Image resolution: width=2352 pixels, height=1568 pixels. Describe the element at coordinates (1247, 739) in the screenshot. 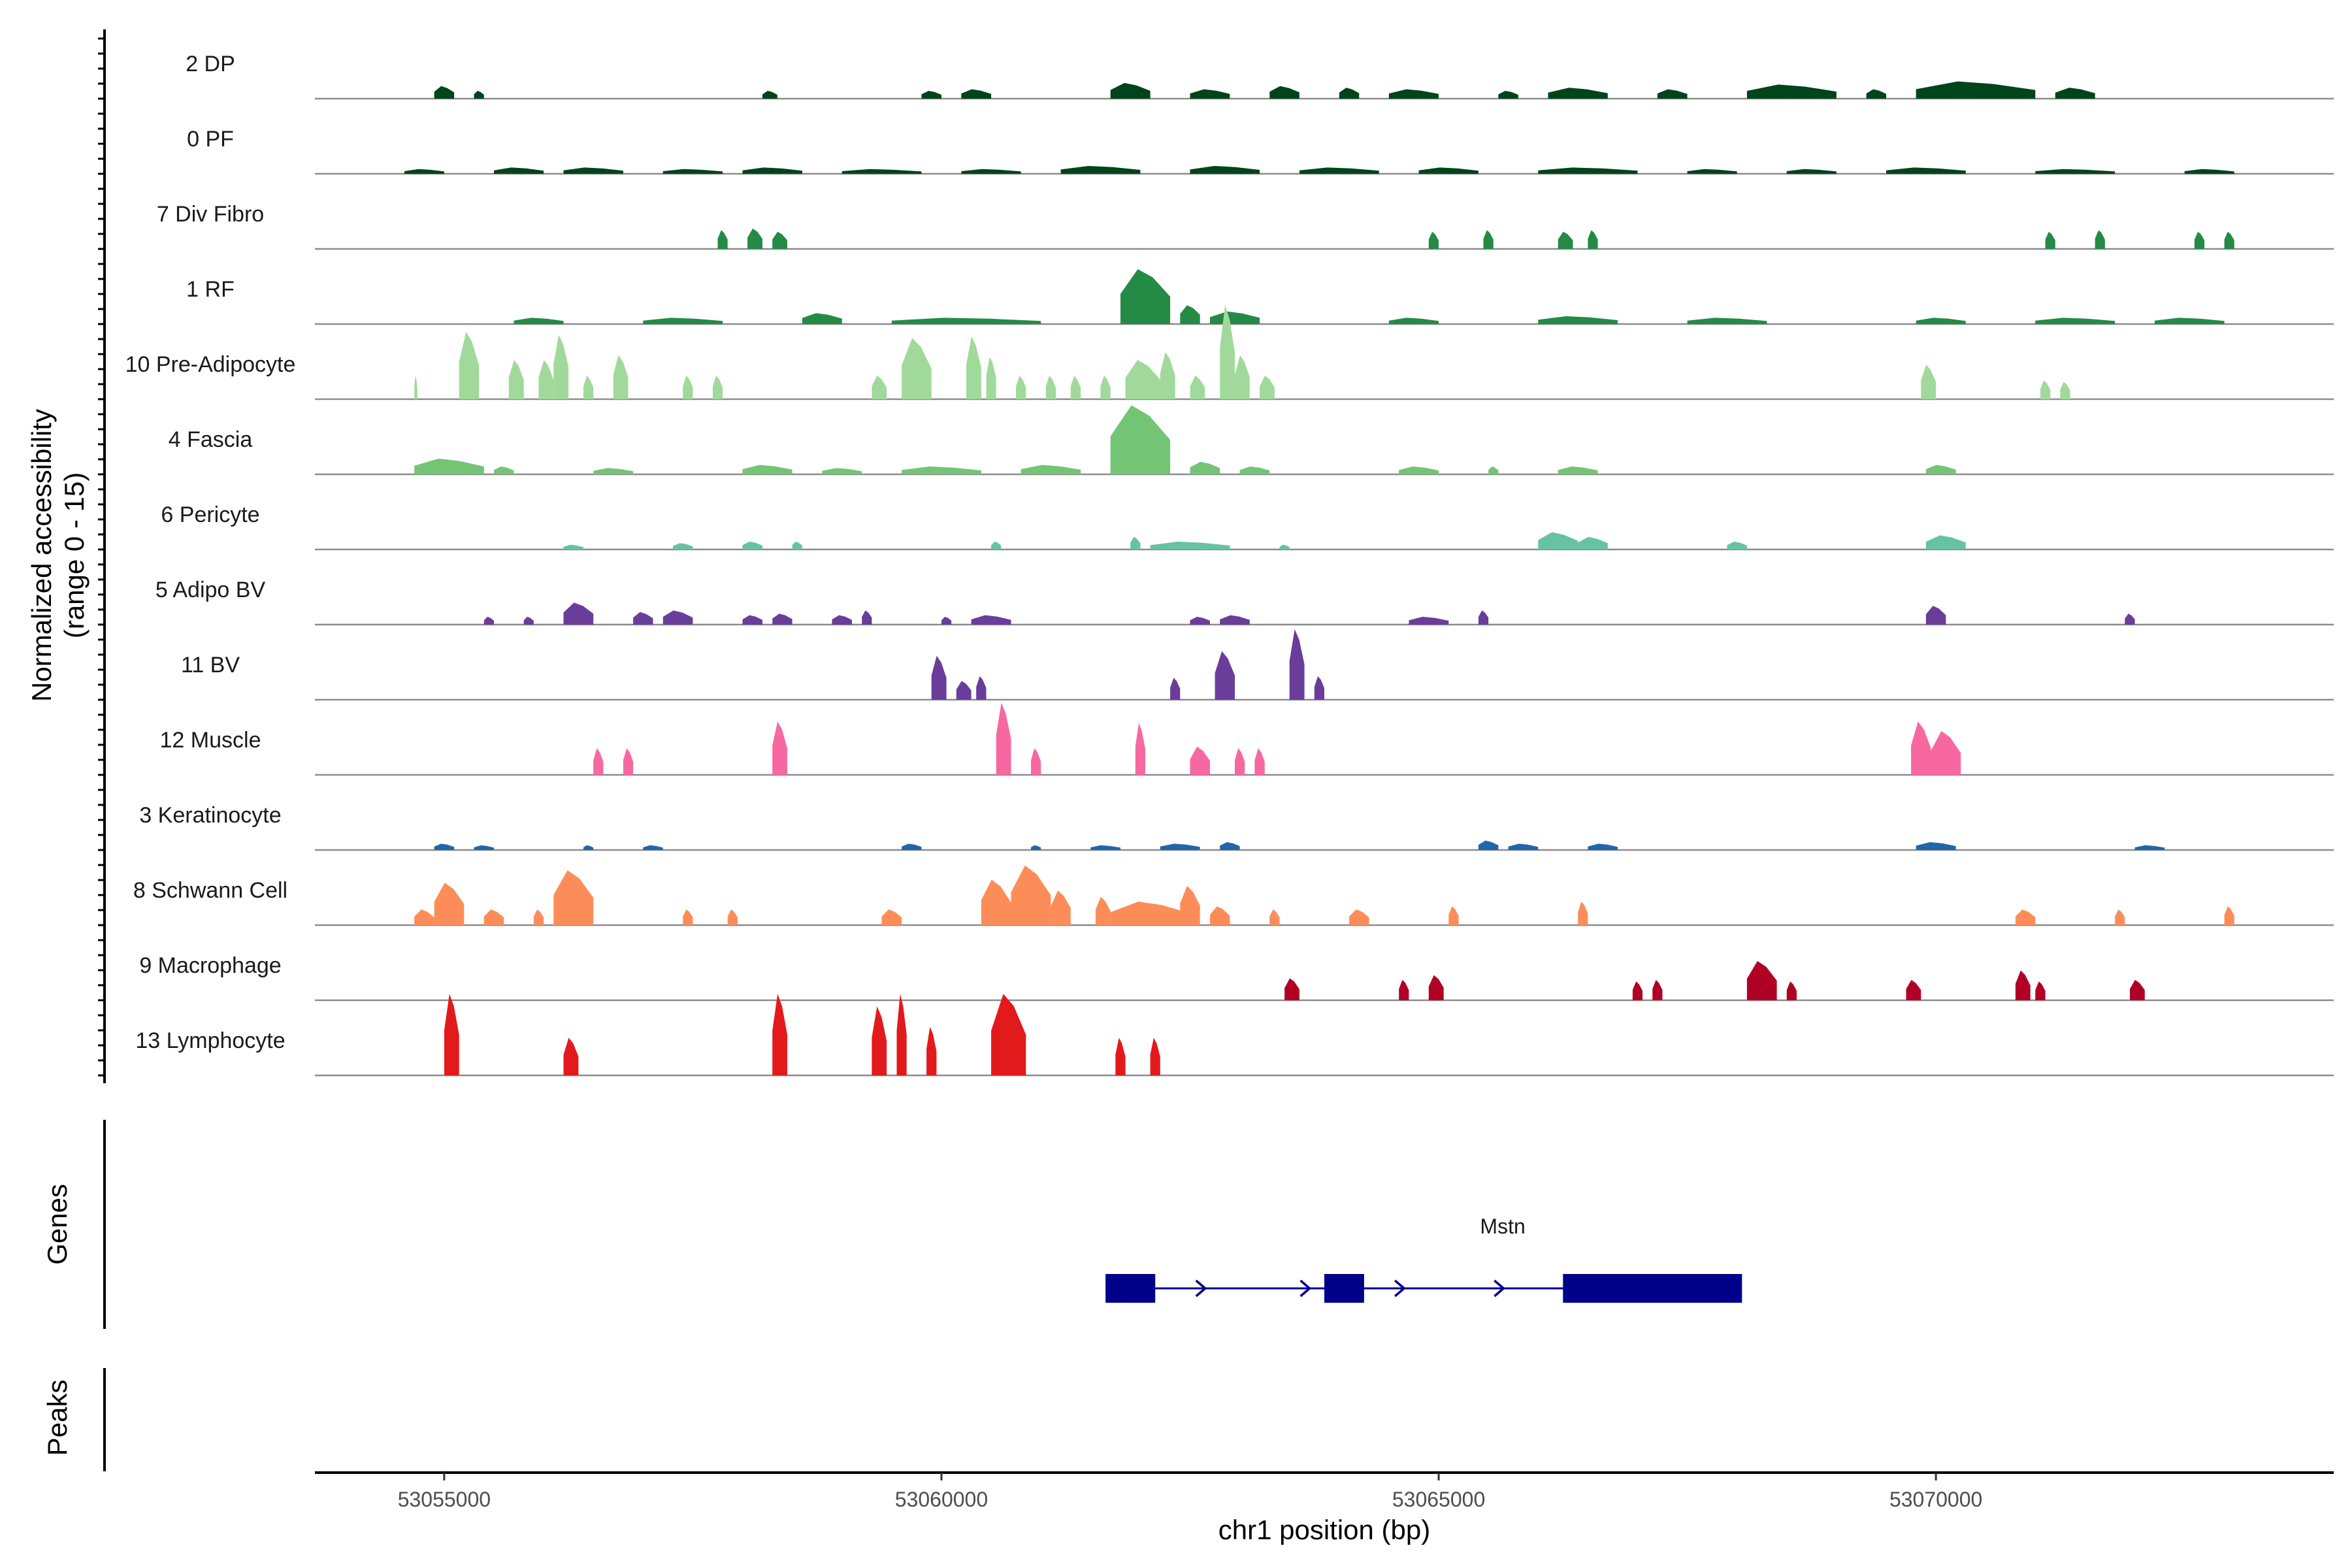

I see `track-12-muscle: 12 Muscle` at that location.